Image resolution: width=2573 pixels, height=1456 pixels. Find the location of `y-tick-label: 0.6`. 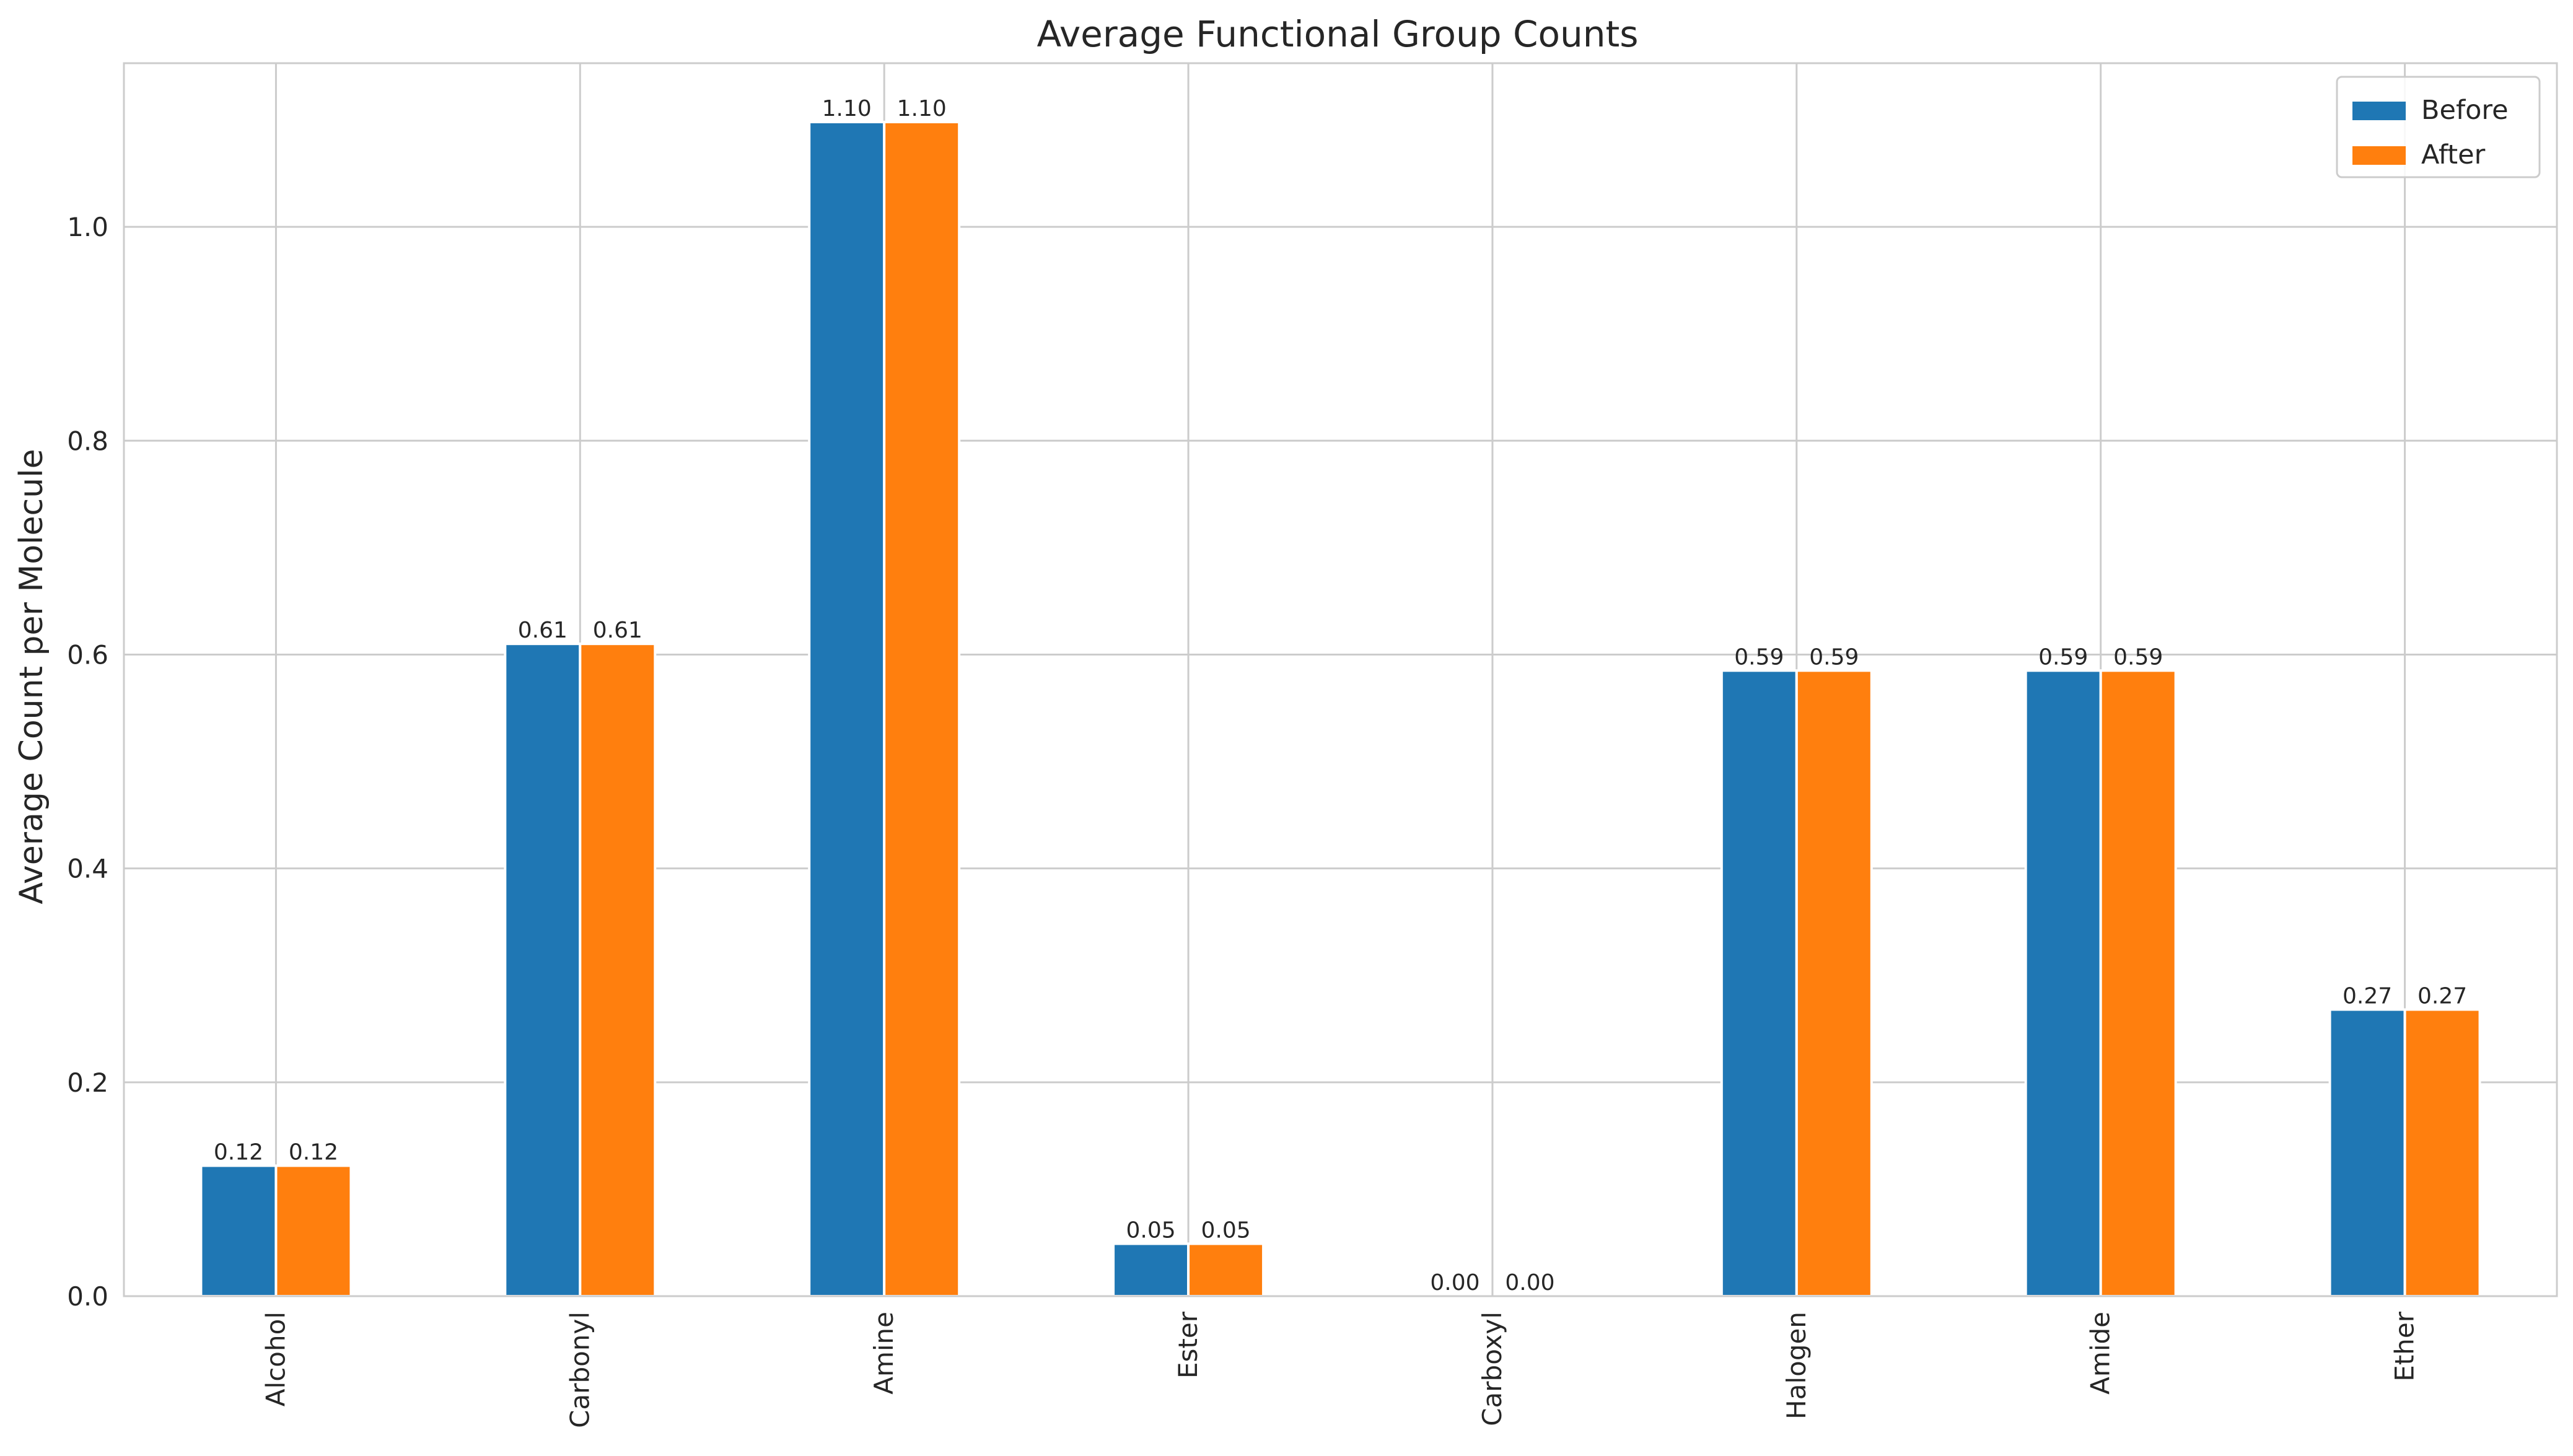

y-tick-label: 0.6 is located at coordinates (87, 655).